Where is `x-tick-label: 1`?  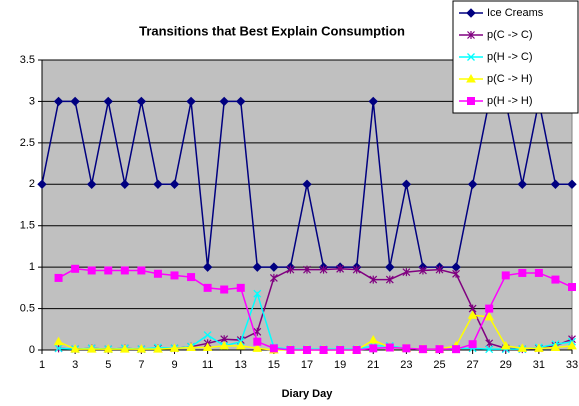 x-tick-label: 1 is located at coordinates (42, 365).